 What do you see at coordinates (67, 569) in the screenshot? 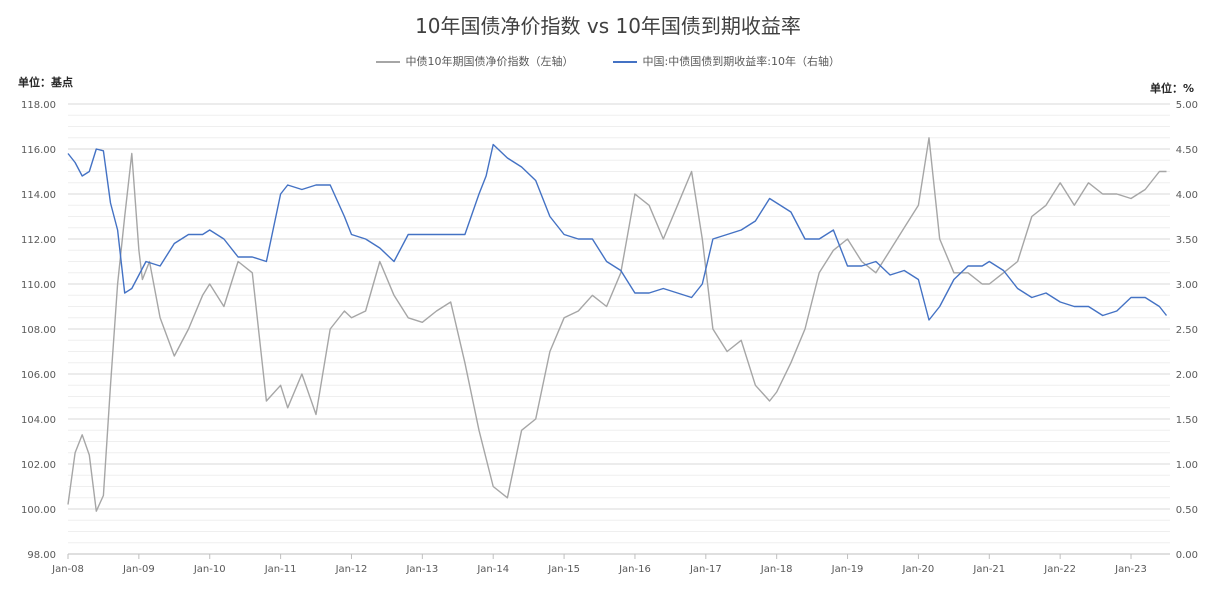
I see `x-axis-tick-label: Jan-08` at bounding box center [67, 569].